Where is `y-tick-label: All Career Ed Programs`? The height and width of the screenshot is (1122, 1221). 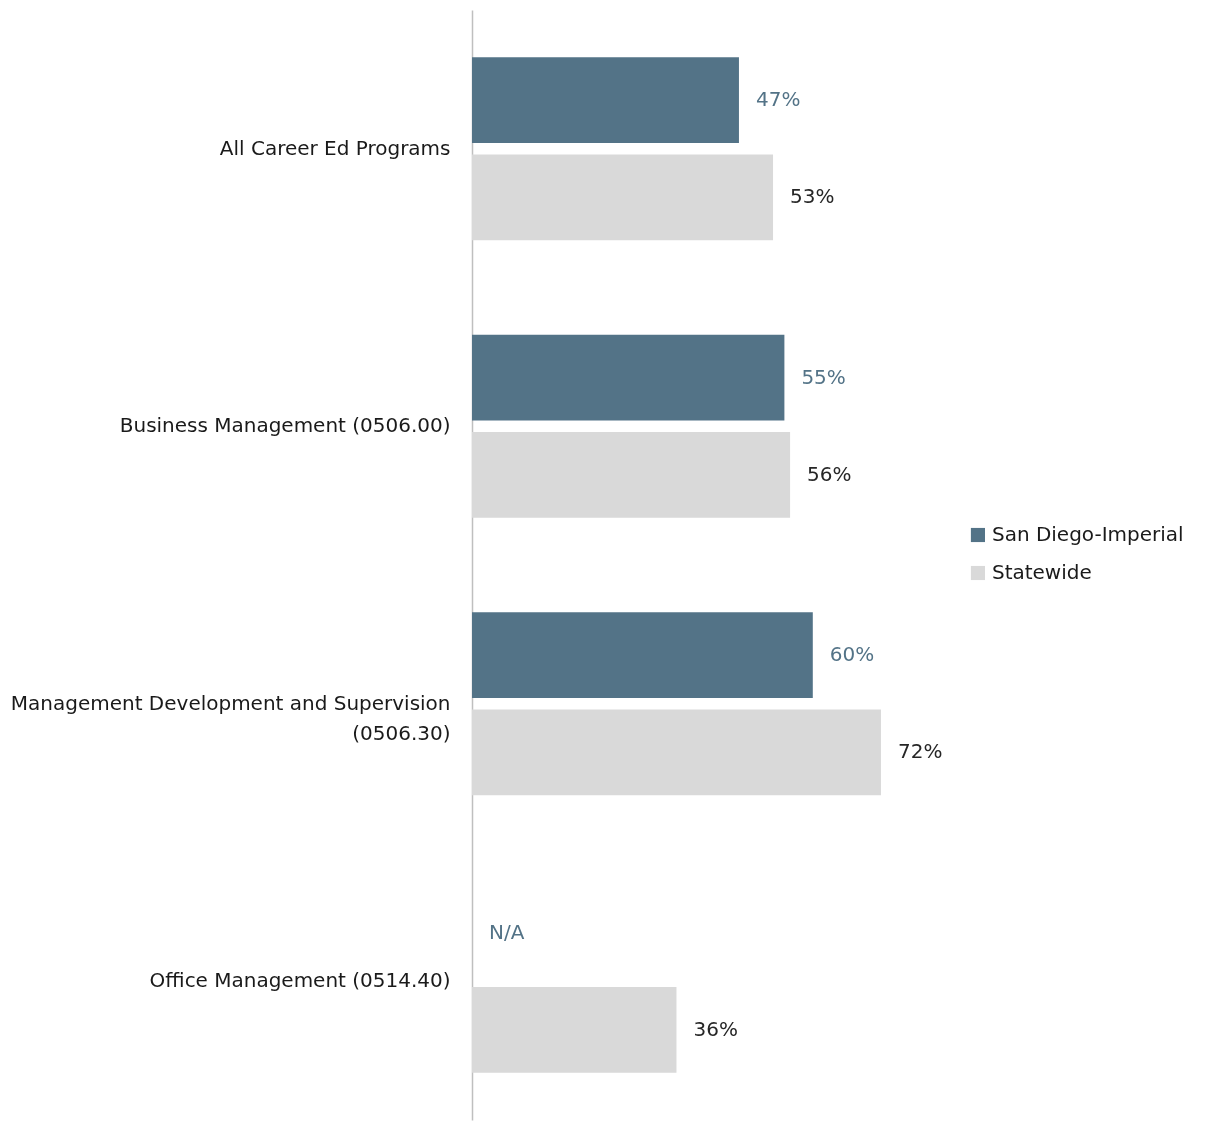
y-tick-label: All Career Ed Programs is located at coordinates (335, 147).